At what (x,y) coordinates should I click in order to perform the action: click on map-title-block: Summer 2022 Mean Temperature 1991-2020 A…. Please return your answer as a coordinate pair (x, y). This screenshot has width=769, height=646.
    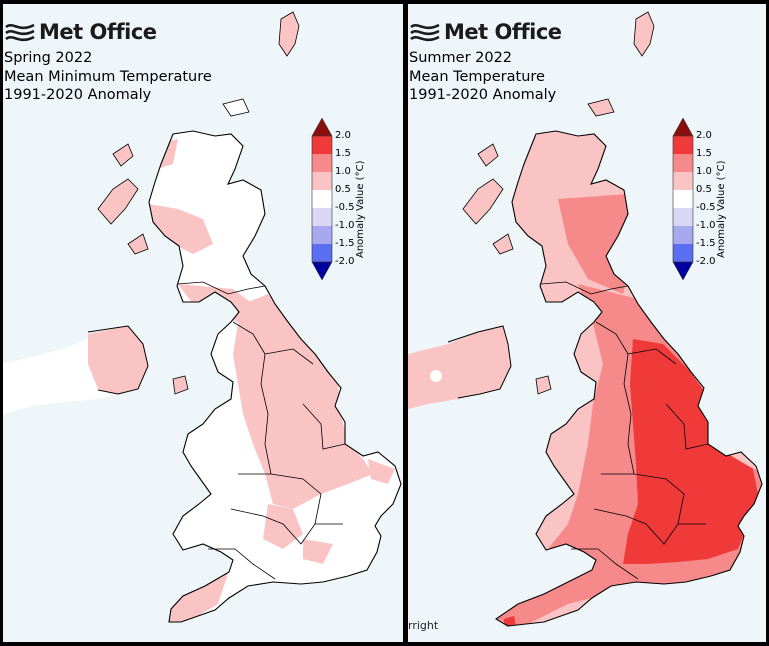
    Looking at the image, I should click on (482, 77).